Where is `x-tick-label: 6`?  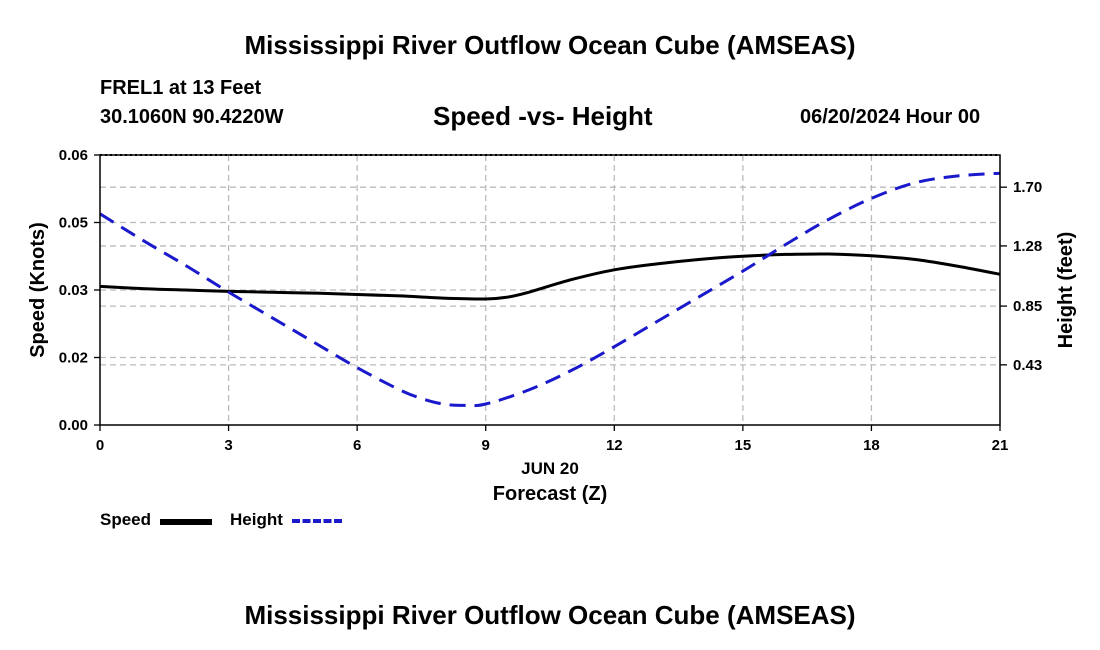
x-tick-label: 6 is located at coordinates (357, 445).